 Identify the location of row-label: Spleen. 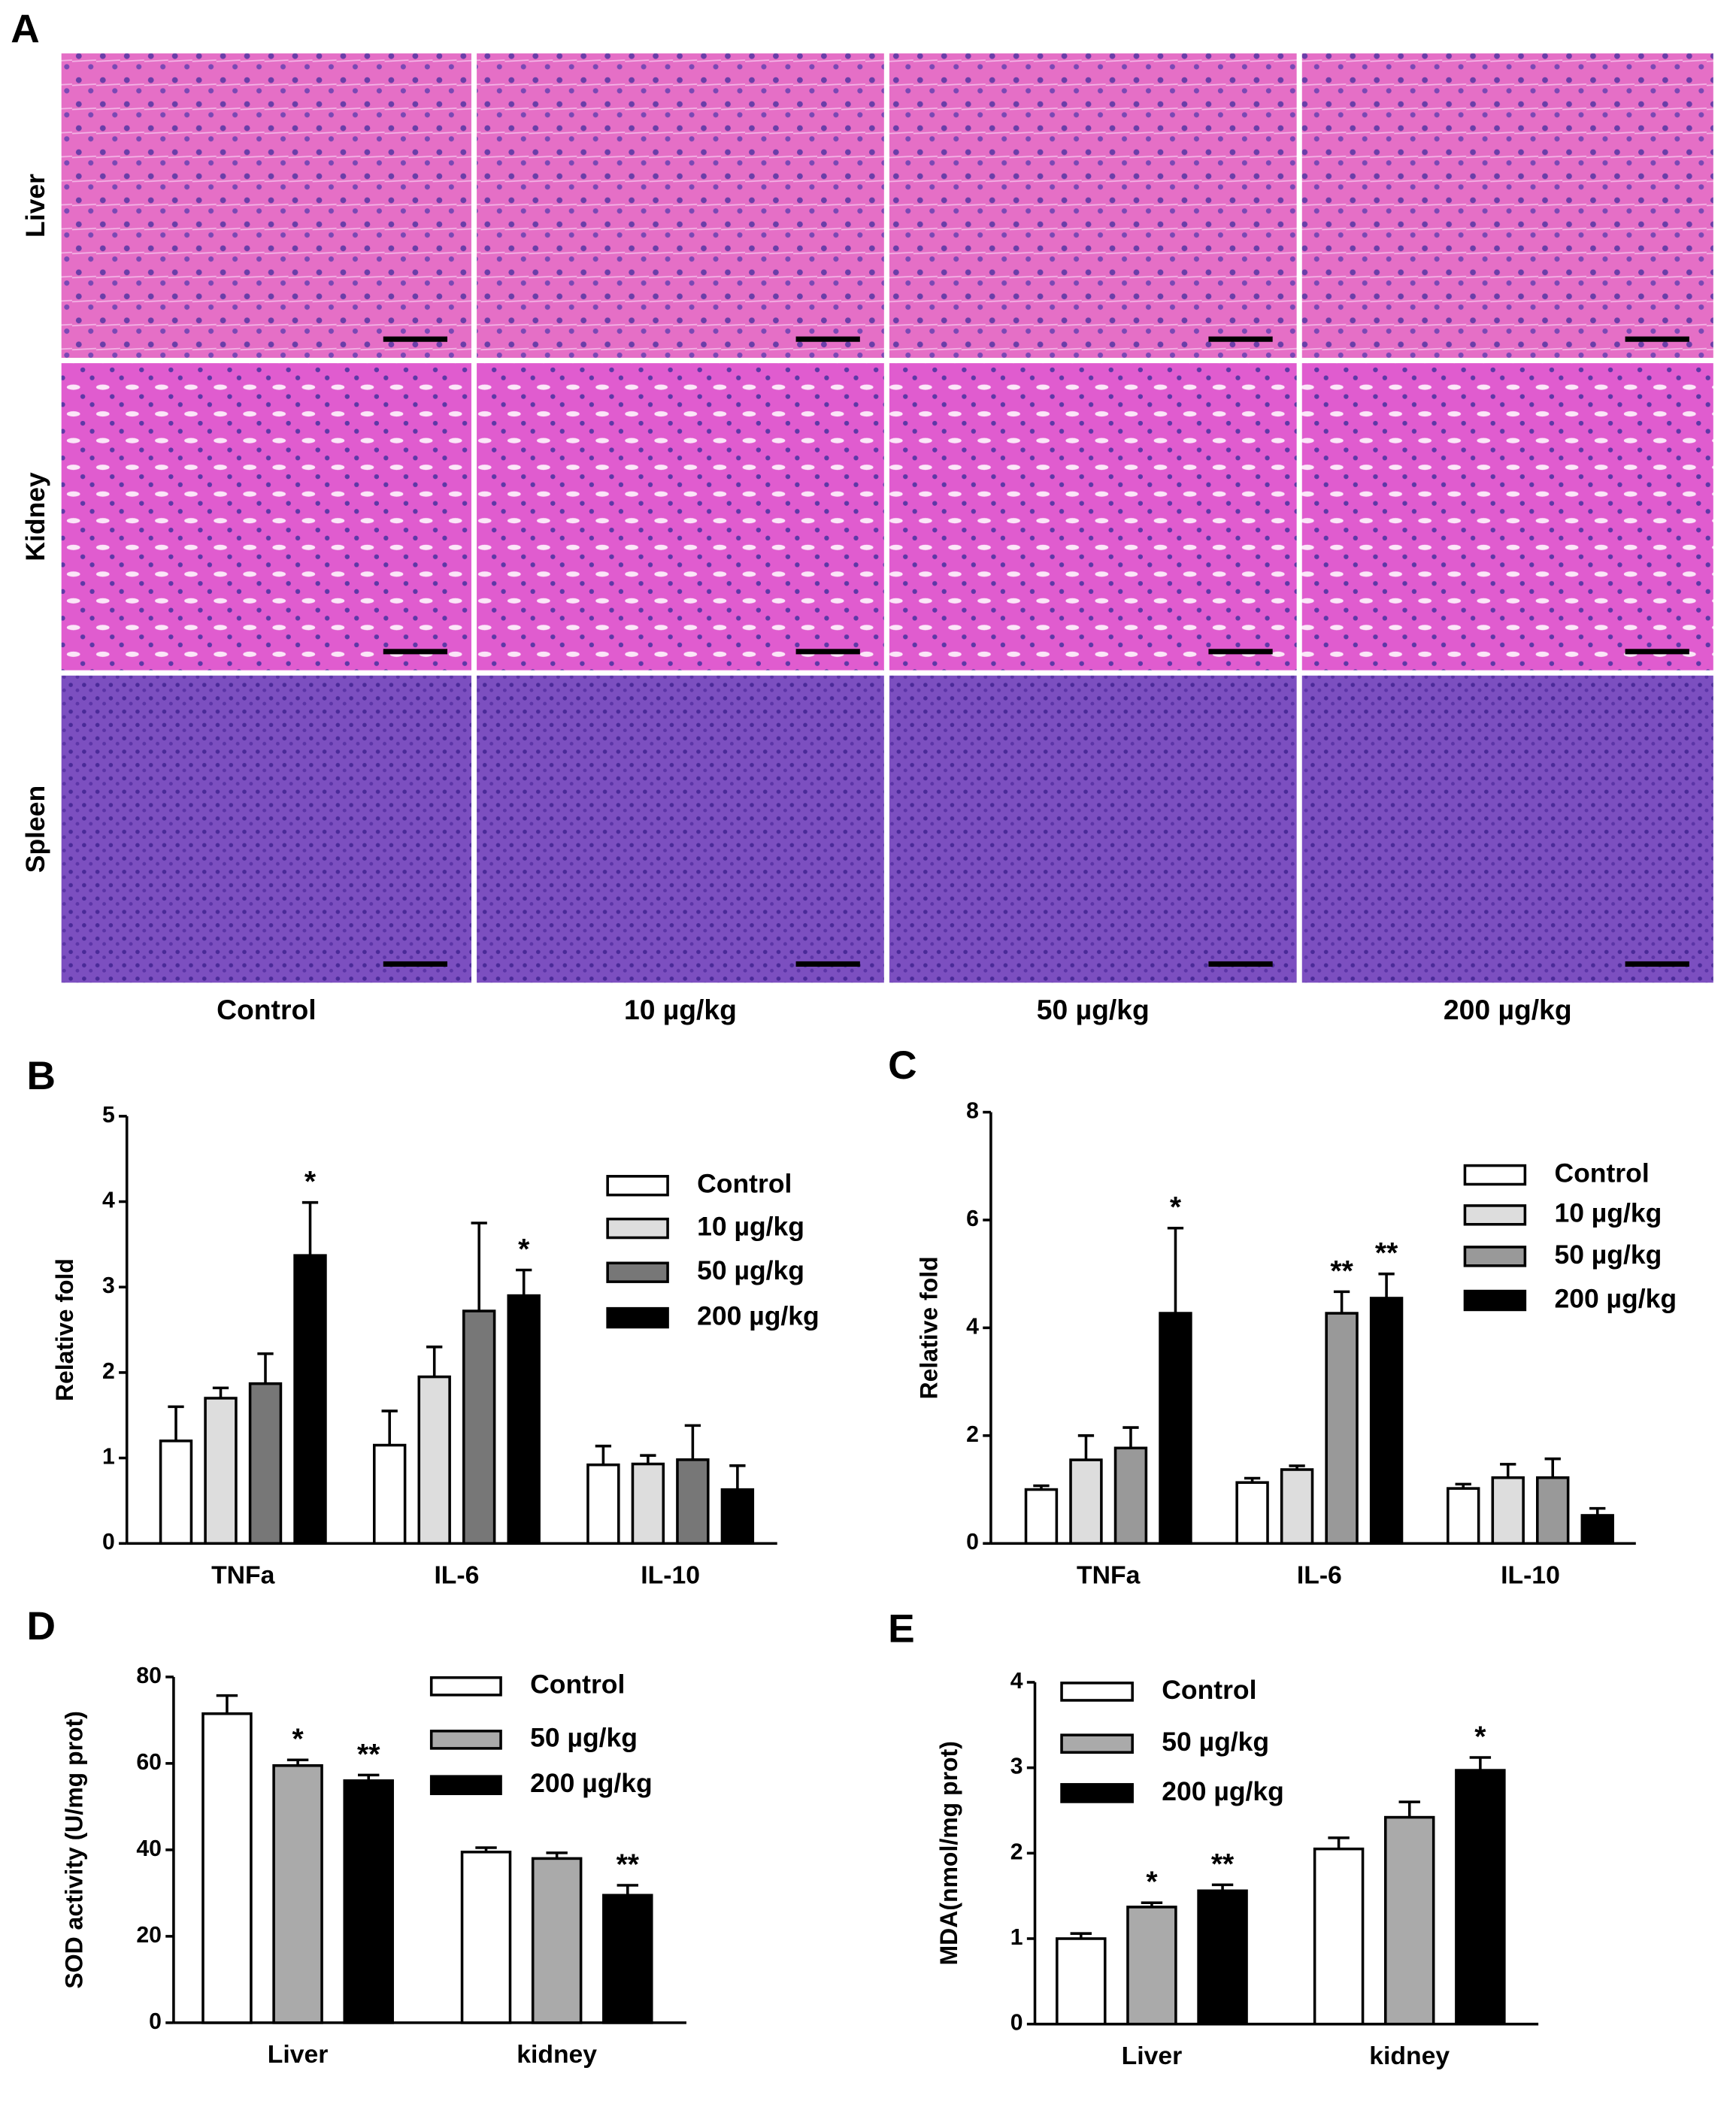
(35, 829).